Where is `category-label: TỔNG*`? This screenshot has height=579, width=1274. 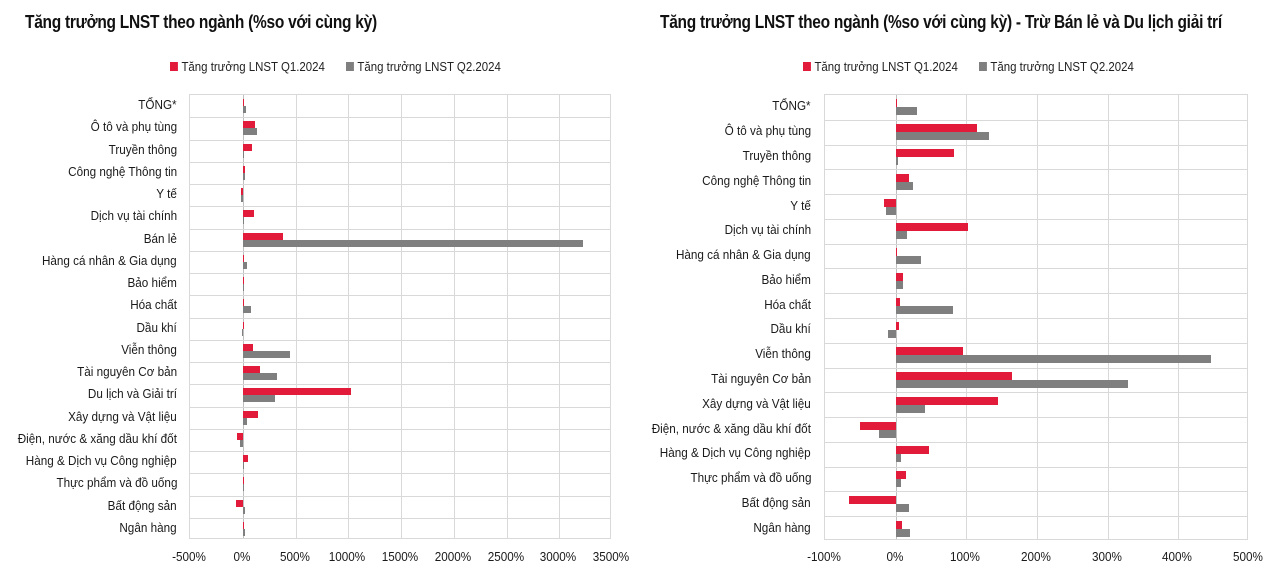
category-label: TỔNG* is located at coordinates (157, 105).